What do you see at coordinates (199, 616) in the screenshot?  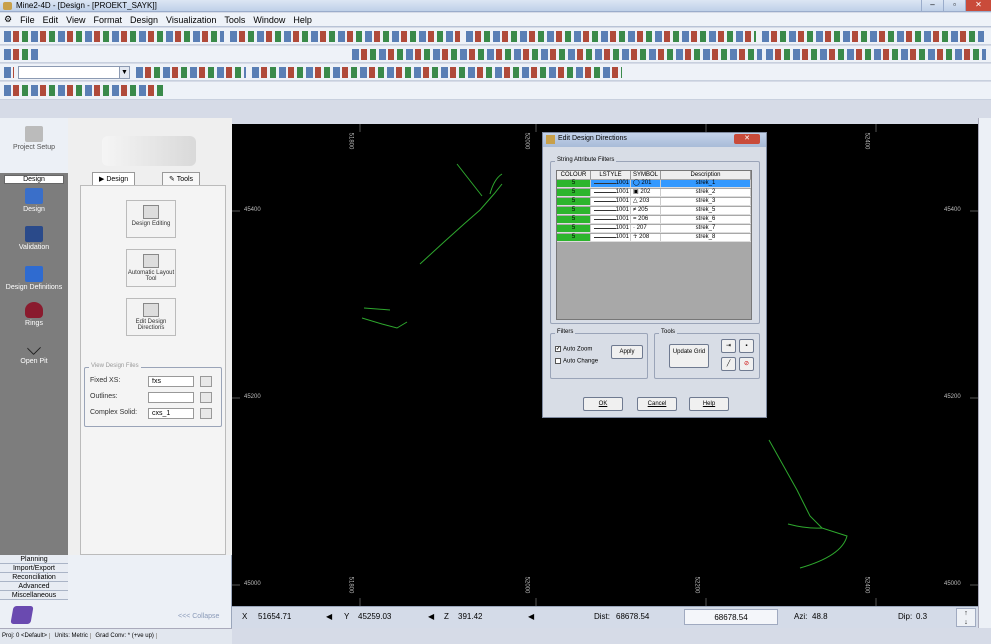 I see `collapse-link: <<< Collapse` at bounding box center [199, 616].